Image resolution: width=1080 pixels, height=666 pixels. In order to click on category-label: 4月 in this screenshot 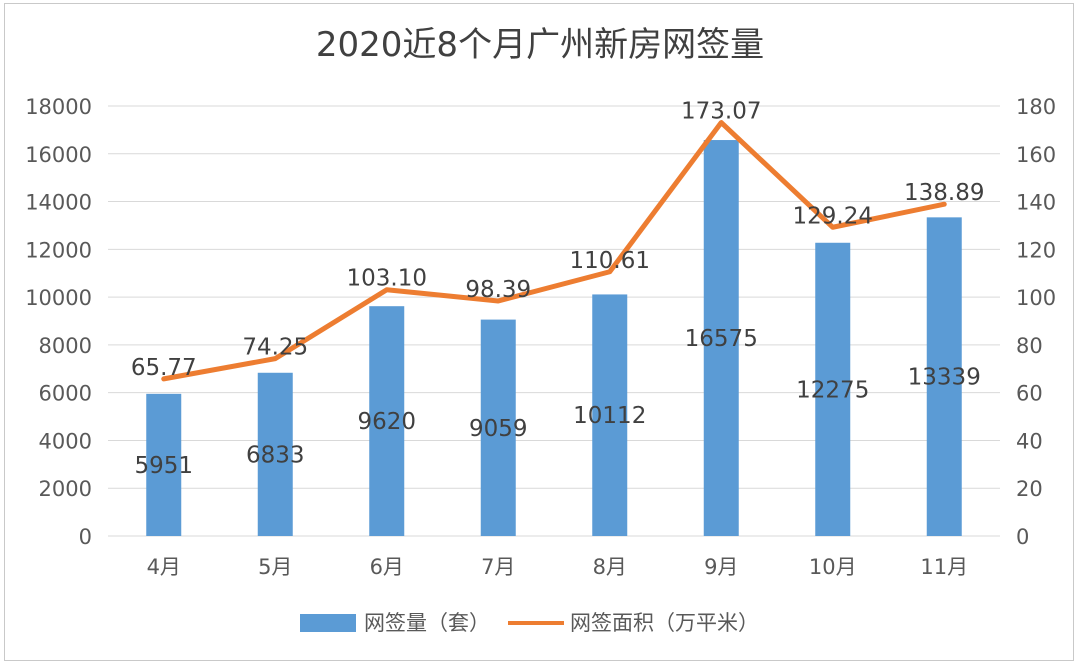, I will do `click(164, 567)`.